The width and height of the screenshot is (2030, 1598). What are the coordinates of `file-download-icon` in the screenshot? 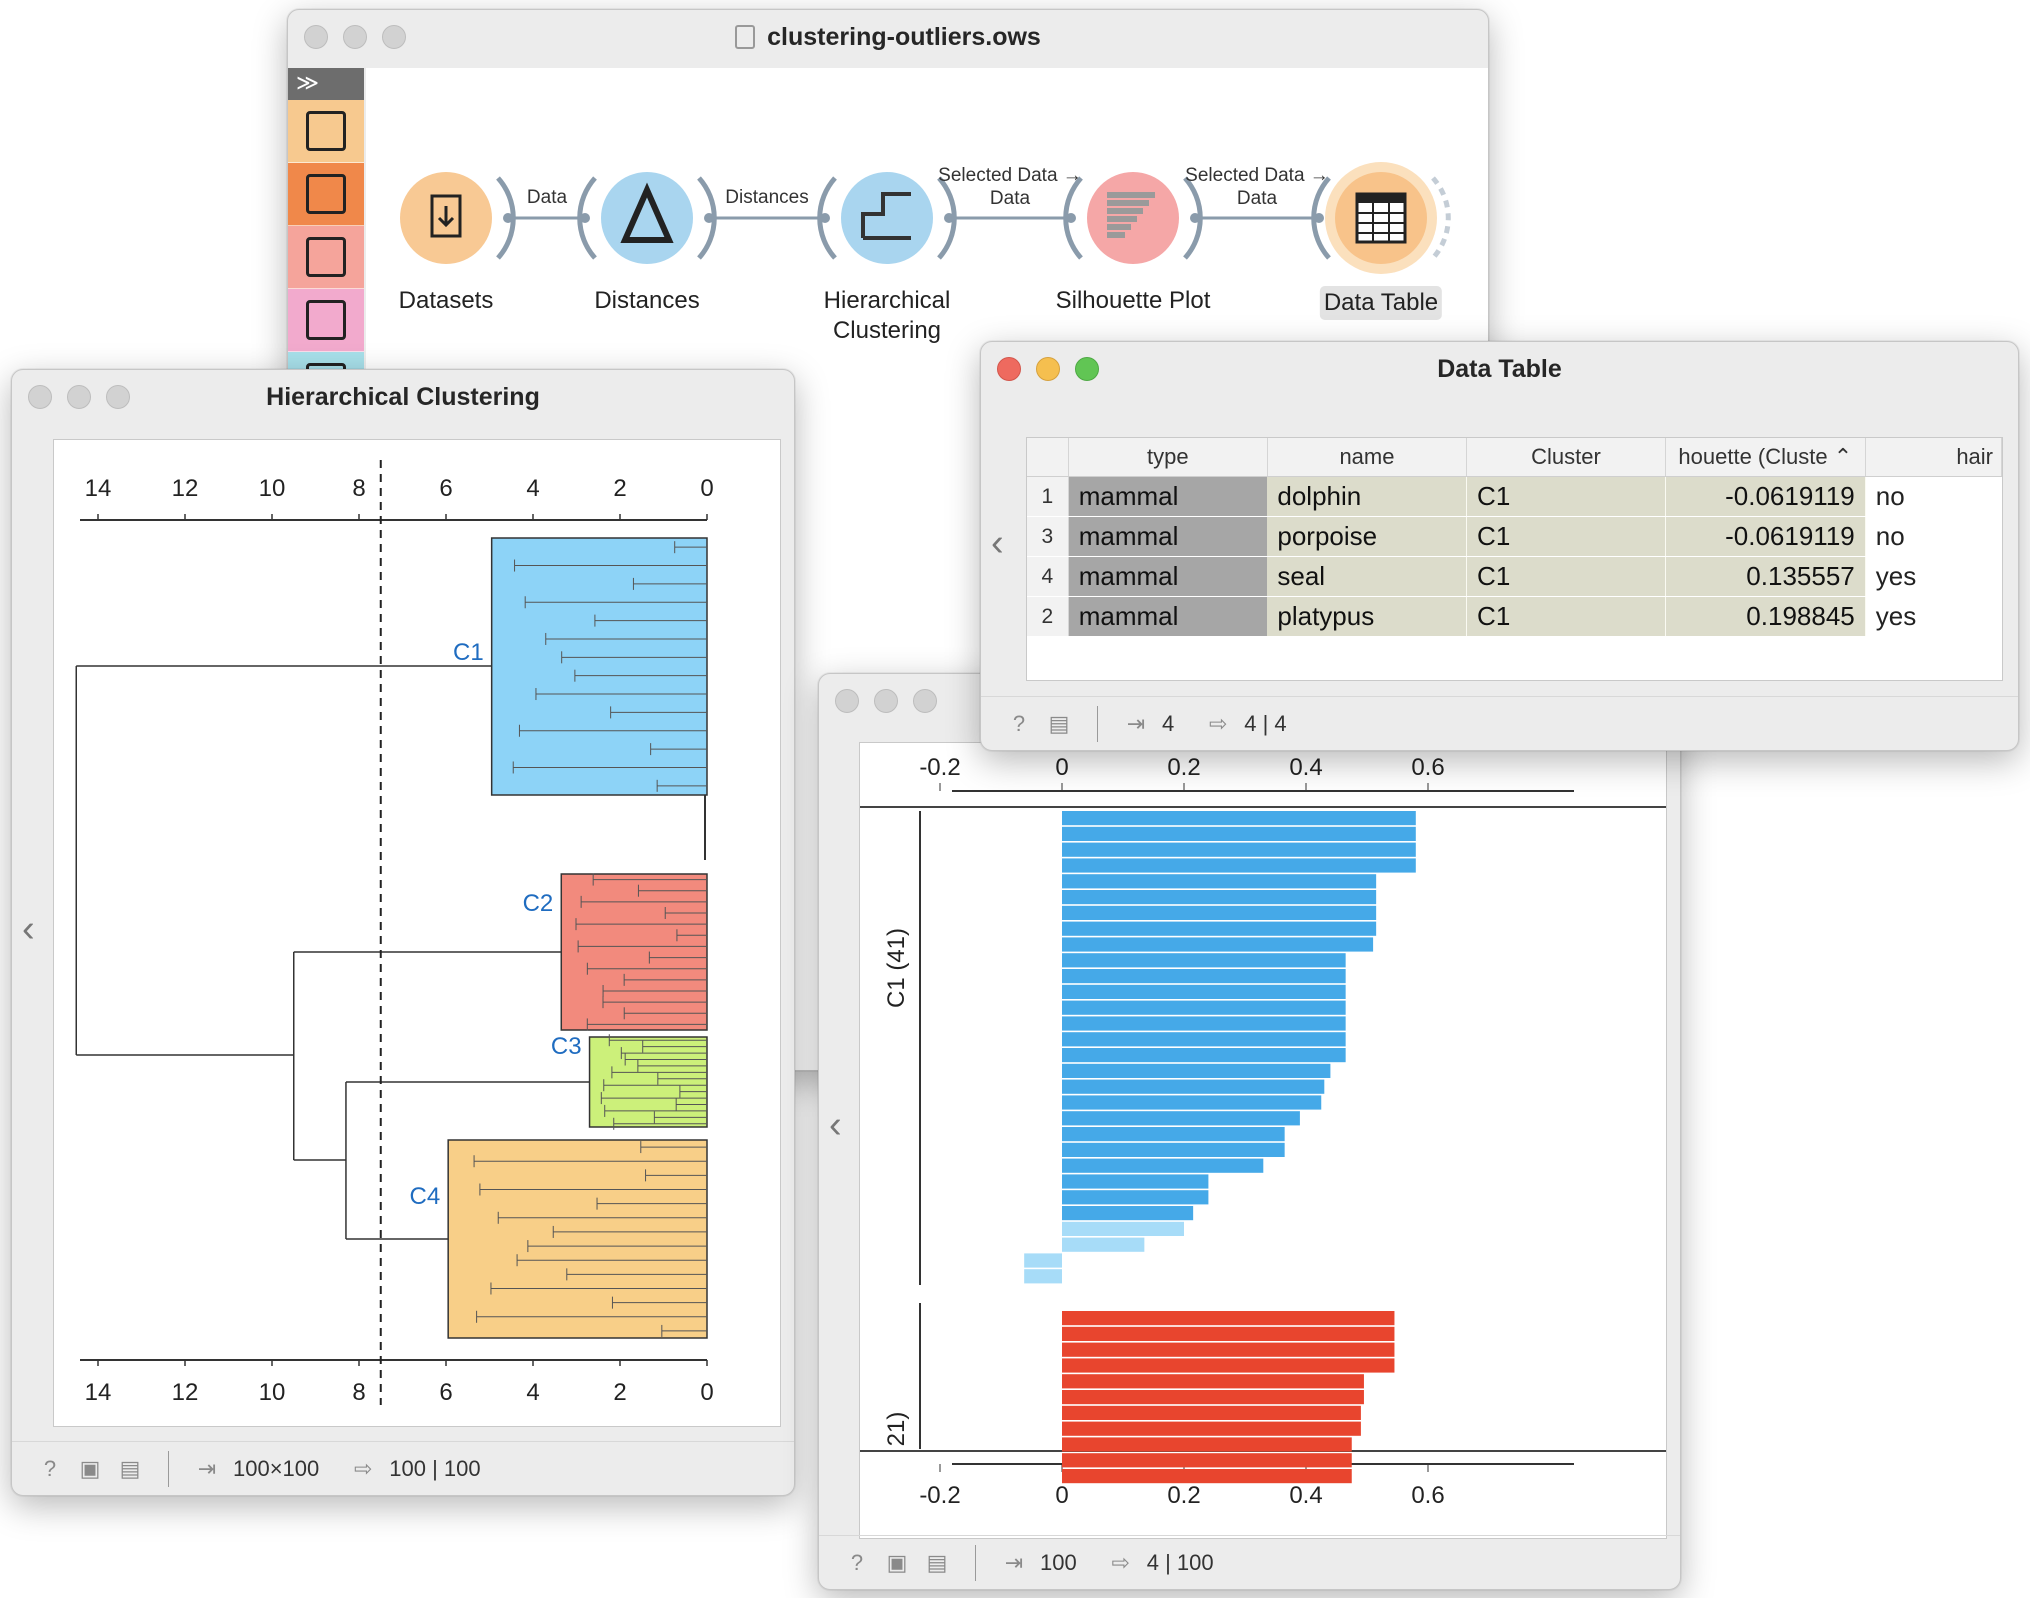 It's located at (446, 216).